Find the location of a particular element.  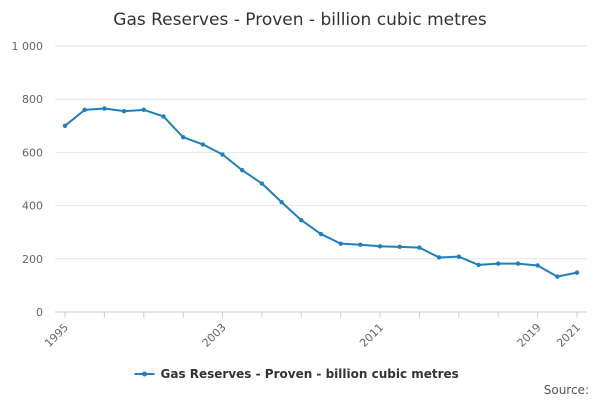

x-tick-label: 1995 is located at coordinates (56, 335).